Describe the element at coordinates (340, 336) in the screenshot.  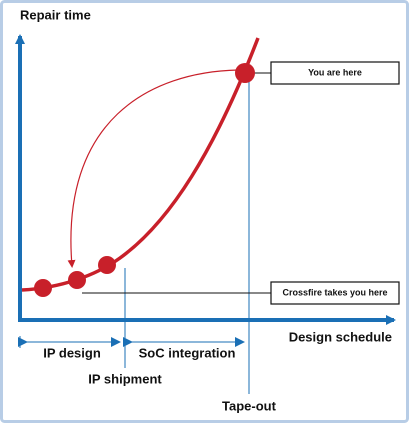
I see `x-axis-label: Design schedule` at that location.